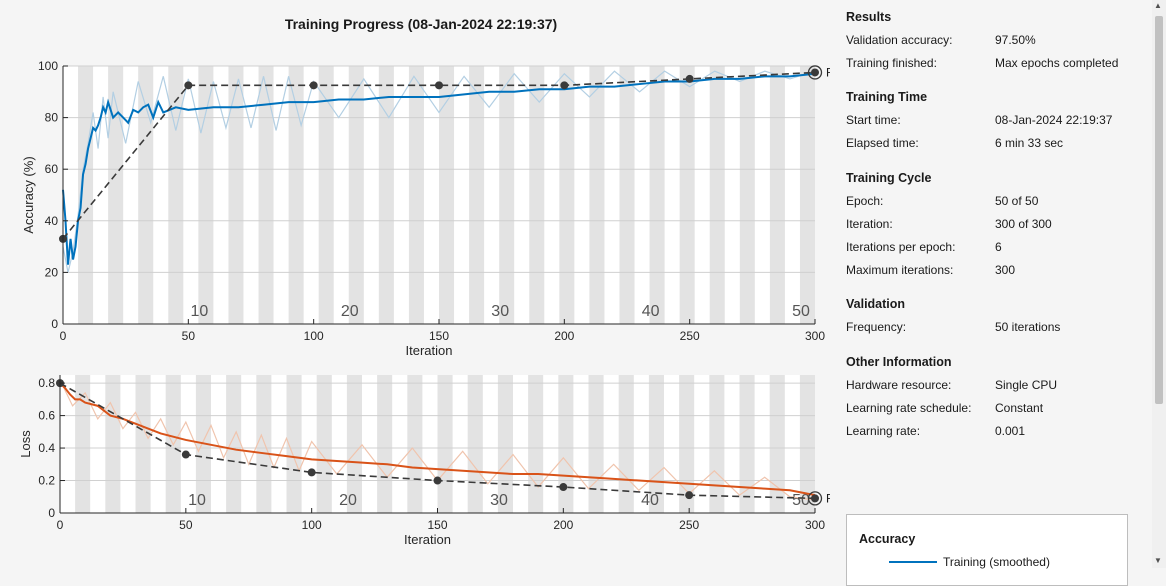 Image resolution: width=1166 pixels, height=586 pixels. Describe the element at coordinates (865, 201) in the screenshot. I see `epoch-label: Epoch:` at that location.